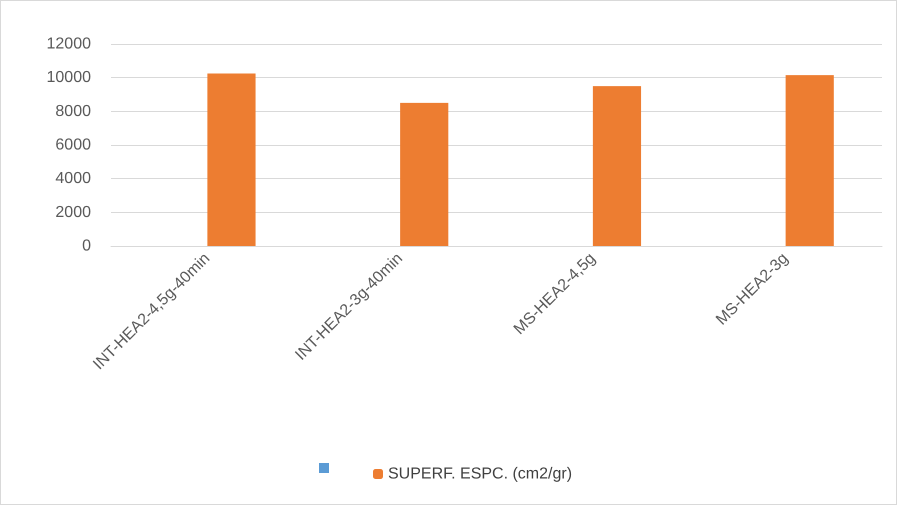  I want to click on y-tick-label: 12000, so click(69, 44).